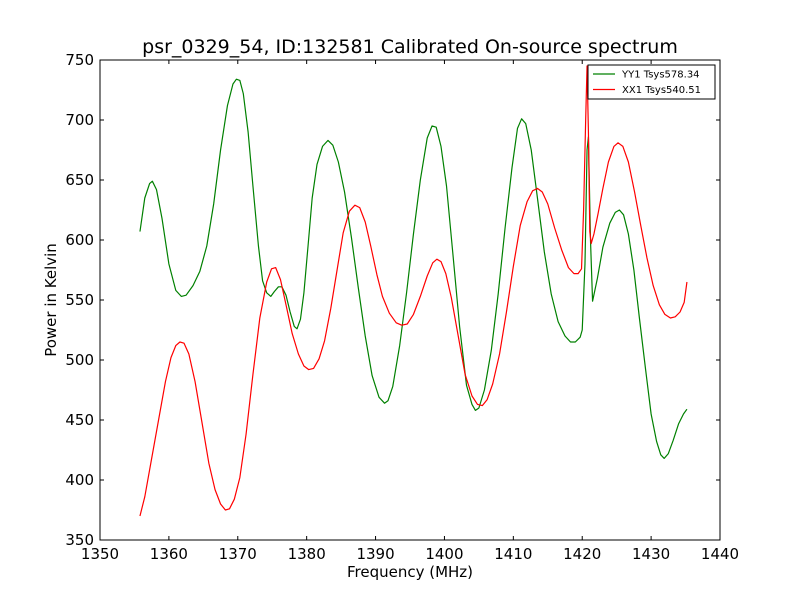 Image resolution: width=800 pixels, height=604 pixels. Describe the element at coordinates (79, 240) in the screenshot. I see `y-tick-label: 600` at that location.